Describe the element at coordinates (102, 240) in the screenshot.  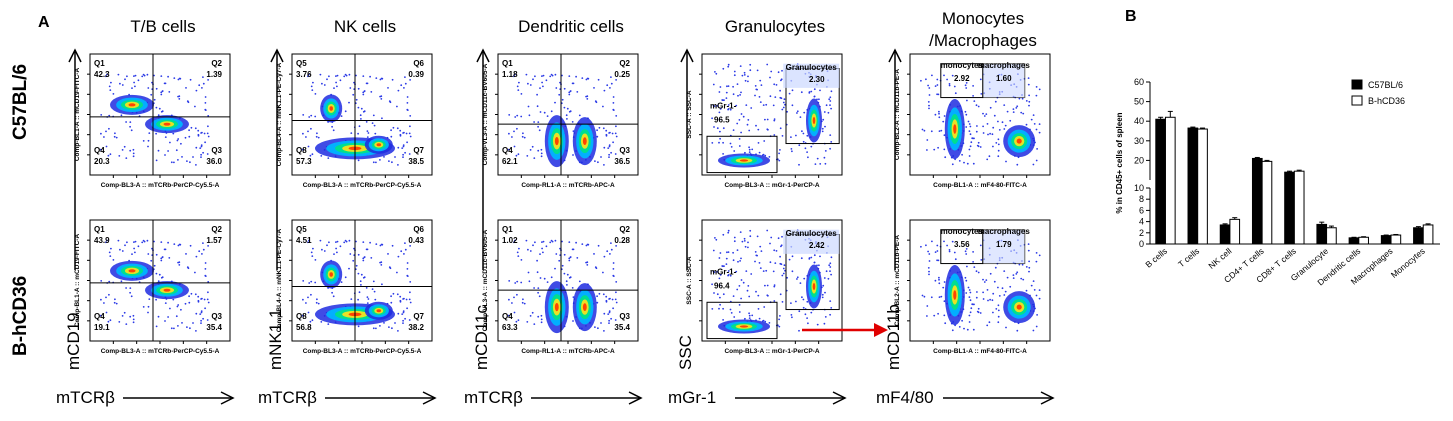
I see `quadrant-value: 43.9` at that location.